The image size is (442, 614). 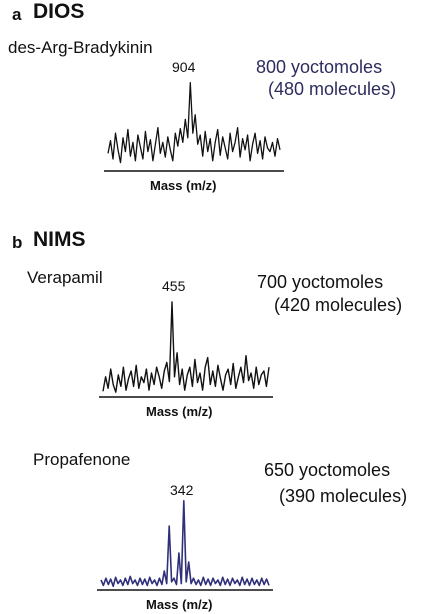 I want to click on verapamil-spectrum, so click(x=186, y=349).